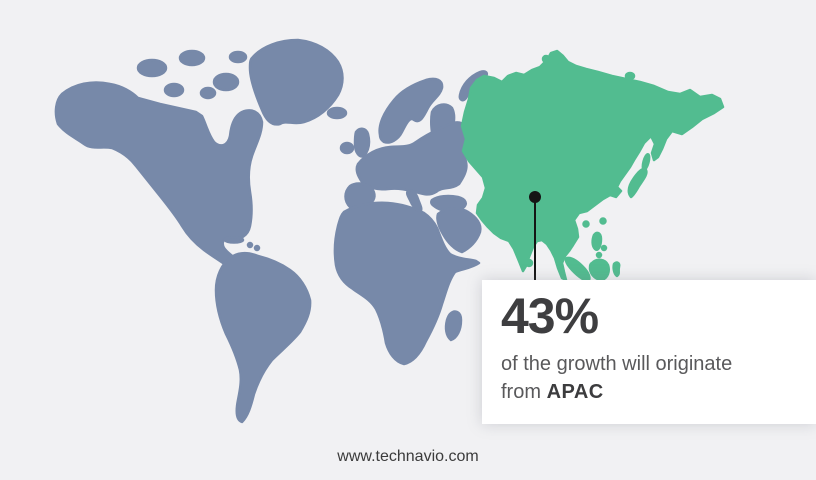 Image resolution: width=816 pixels, height=480 pixels. Describe the element at coordinates (575, 392) in the screenshot. I see `callout-region-name: APAC` at that location.